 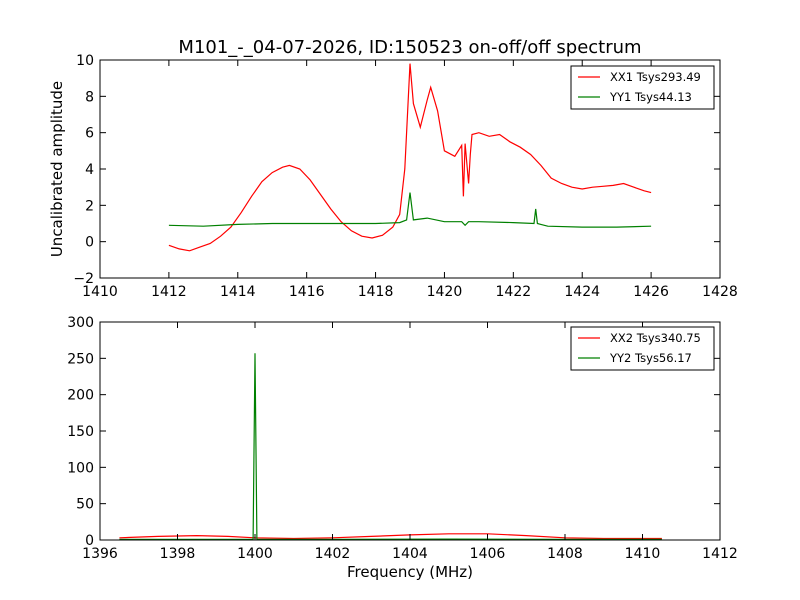 I want to click on y-axis-label: Uncalibrated amplitude, so click(x=57, y=169).